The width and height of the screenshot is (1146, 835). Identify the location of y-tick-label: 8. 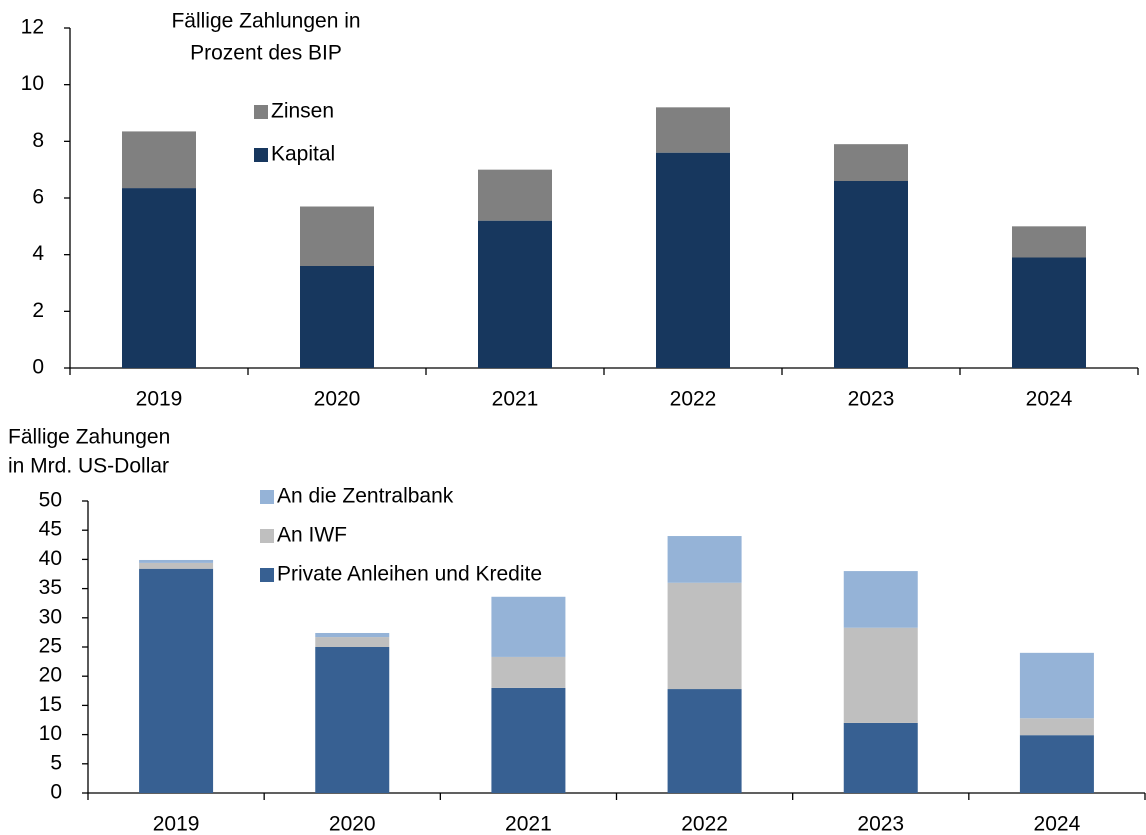
(38, 140).